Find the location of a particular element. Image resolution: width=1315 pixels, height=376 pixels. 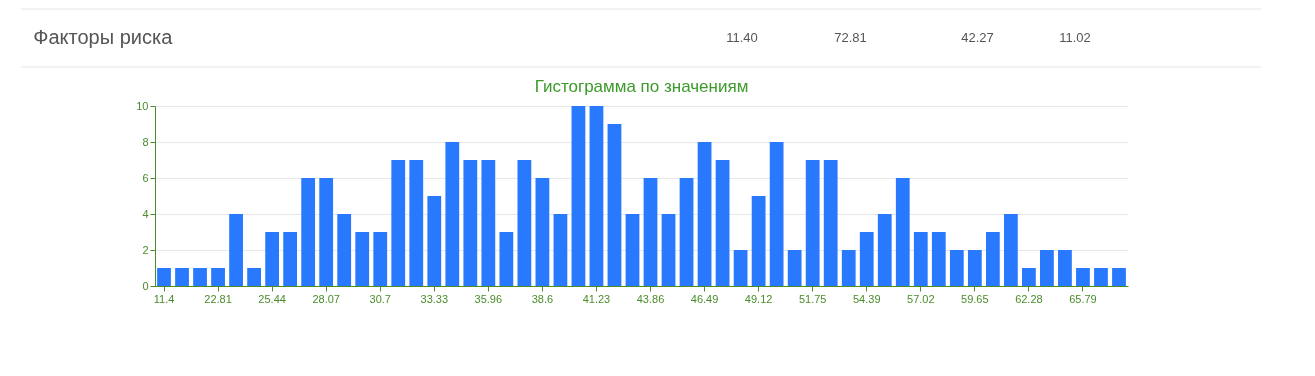

y-tick-label: 10 is located at coordinates (142, 105).